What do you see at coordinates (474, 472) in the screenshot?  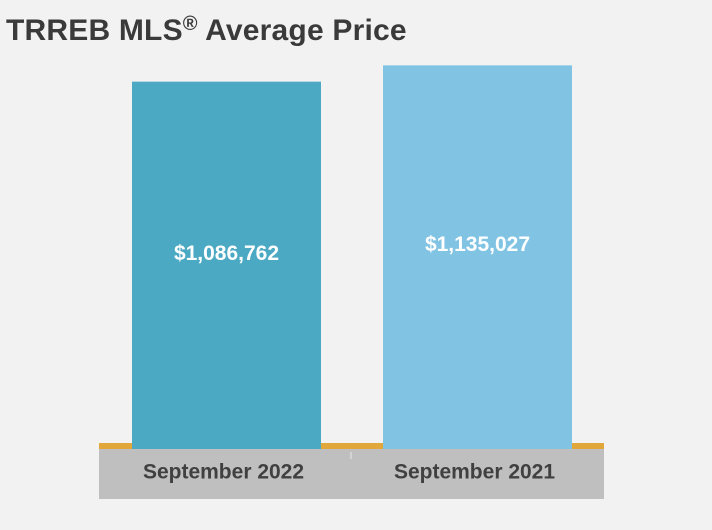 I see `category-label-2: September 2021` at bounding box center [474, 472].